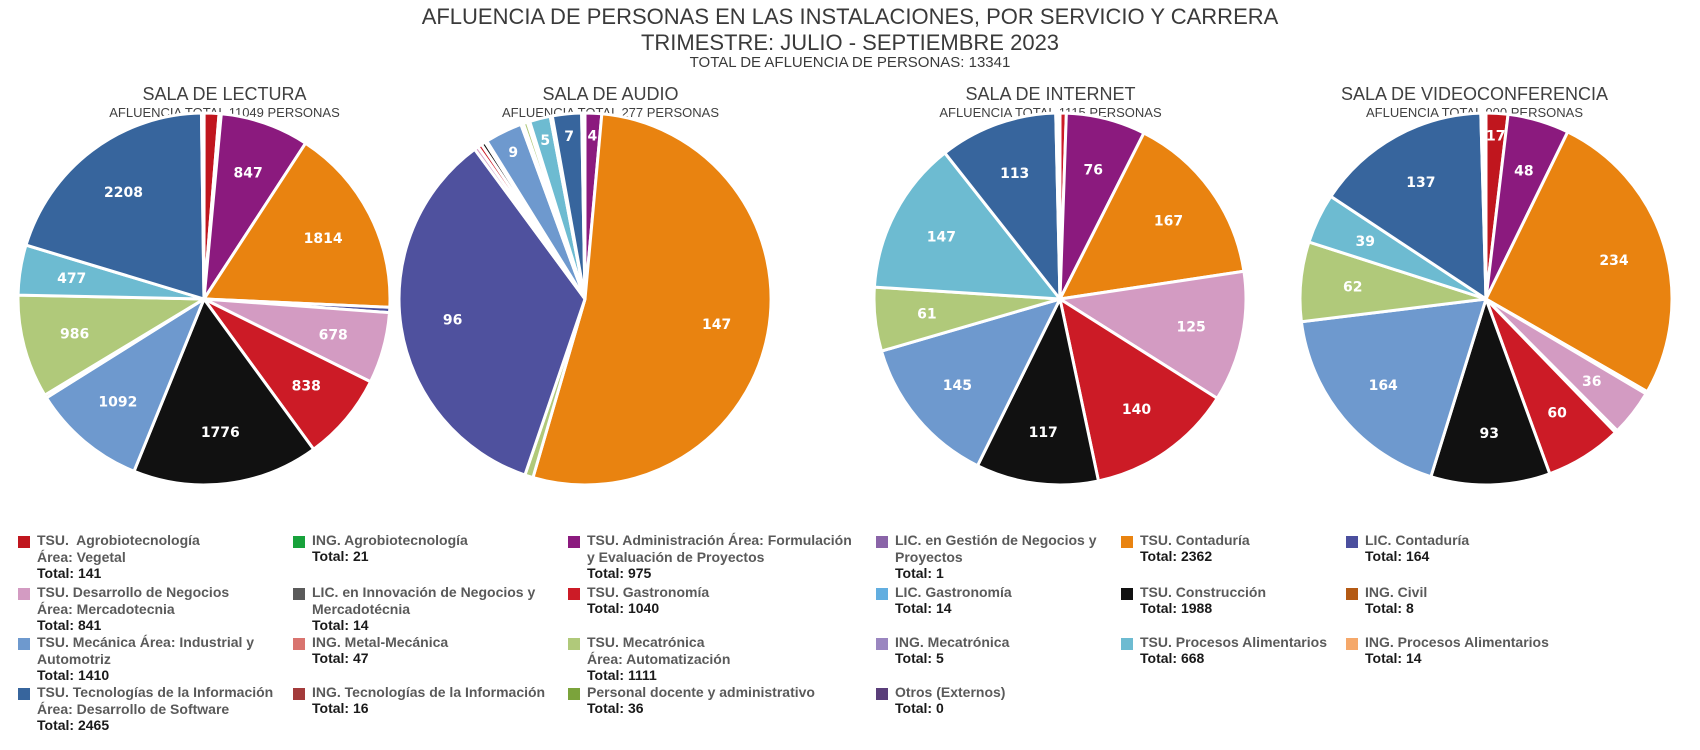  What do you see at coordinates (619, 573) in the screenshot?
I see `legend-total: Total: 975` at bounding box center [619, 573].